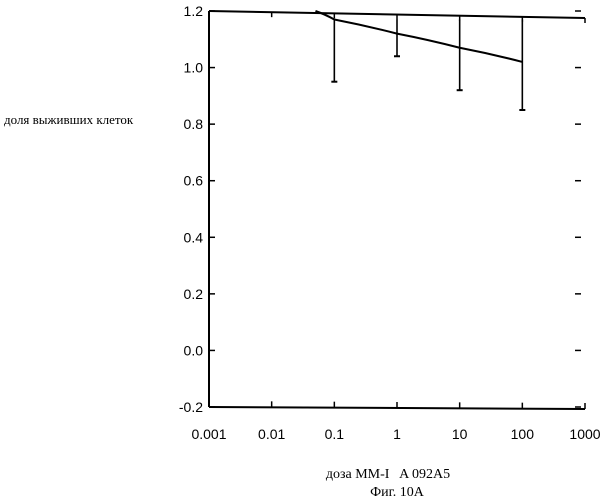  Describe the element at coordinates (191, 407) in the screenshot. I see `y-tick-label: -0.2` at that location.